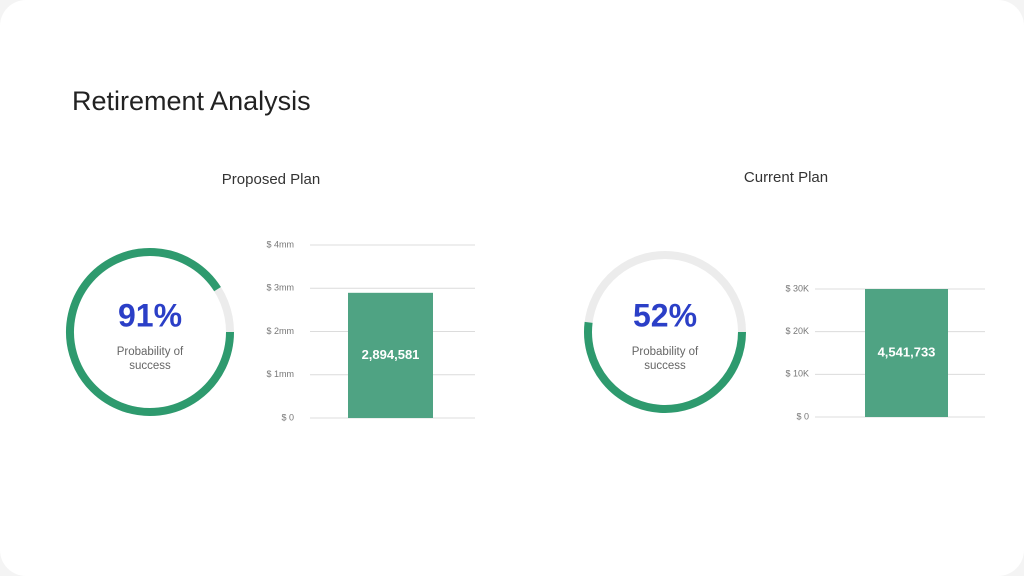 The height and width of the screenshot is (576, 1024). Describe the element at coordinates (797, 374) in the screenshot. I see `y-tick-label: $ 10K` at that location.